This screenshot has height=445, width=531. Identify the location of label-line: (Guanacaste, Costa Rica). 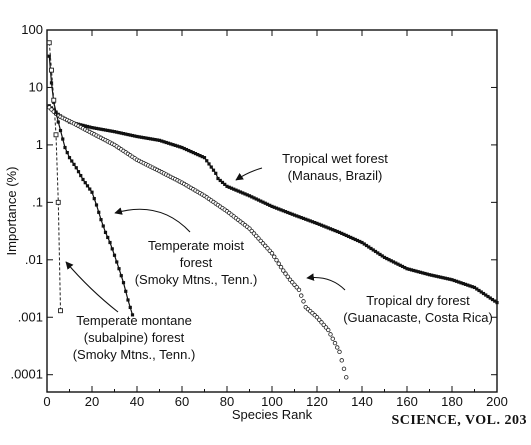
(418, 317).